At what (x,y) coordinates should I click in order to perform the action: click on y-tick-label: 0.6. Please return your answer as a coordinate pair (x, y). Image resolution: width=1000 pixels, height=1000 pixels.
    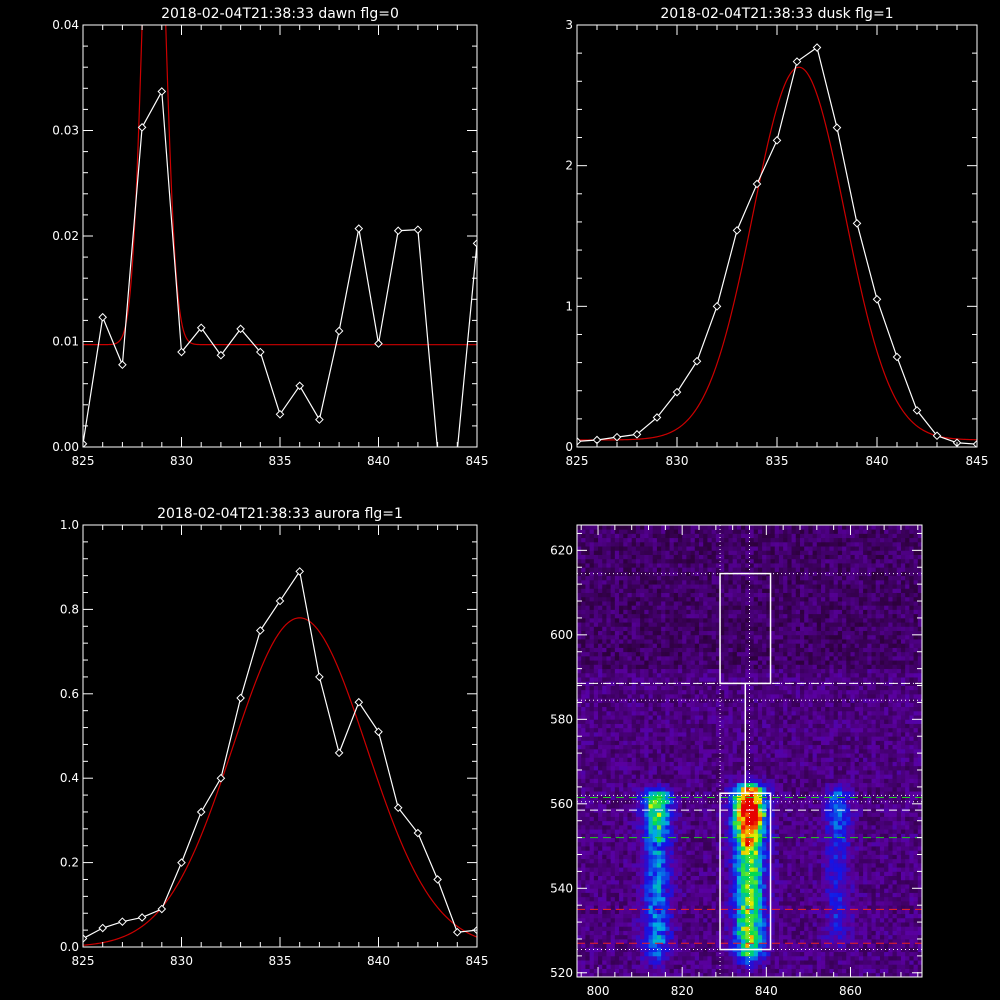
    Looking at the image, I should click on (69, 694).